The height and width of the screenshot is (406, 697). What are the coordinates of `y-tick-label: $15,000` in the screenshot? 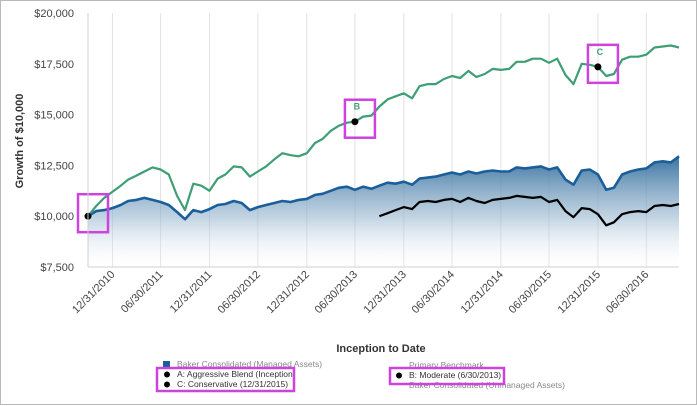 It's located at (54, 116).